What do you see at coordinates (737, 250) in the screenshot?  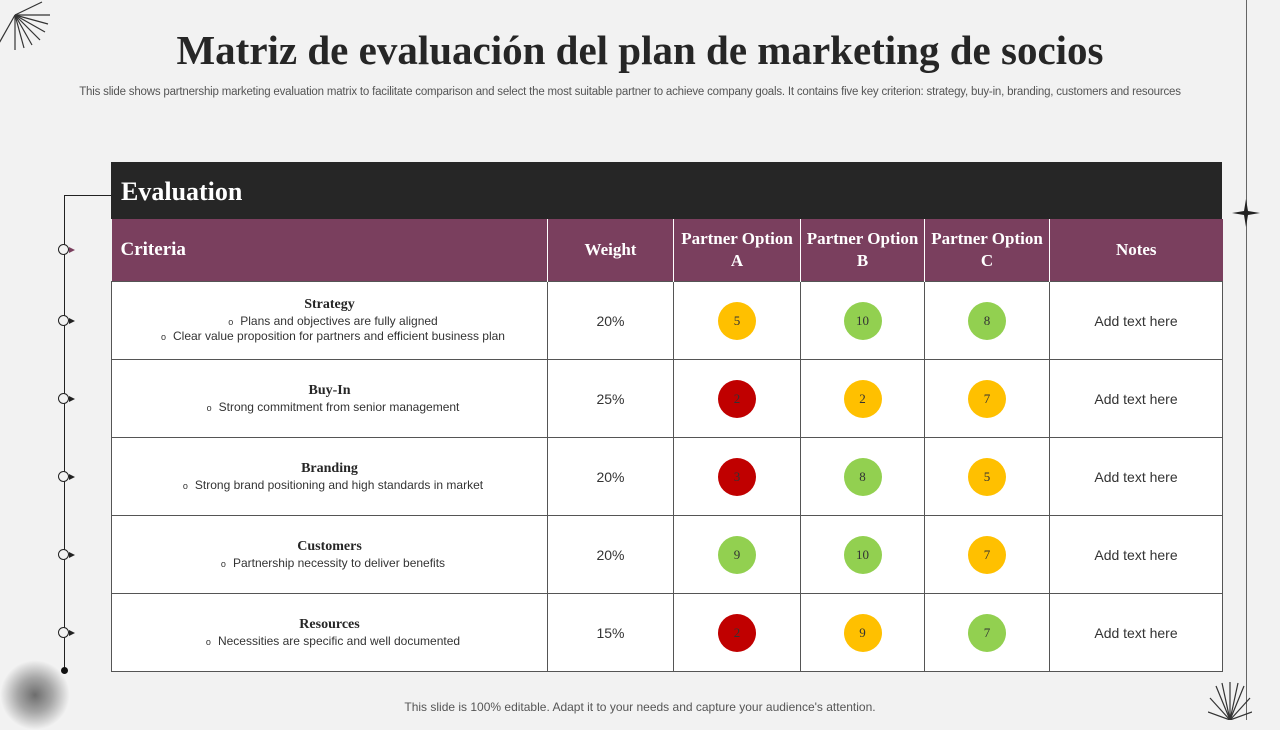 I see `header-partner-a: Partner Option A` at bounding box center [737, 250].